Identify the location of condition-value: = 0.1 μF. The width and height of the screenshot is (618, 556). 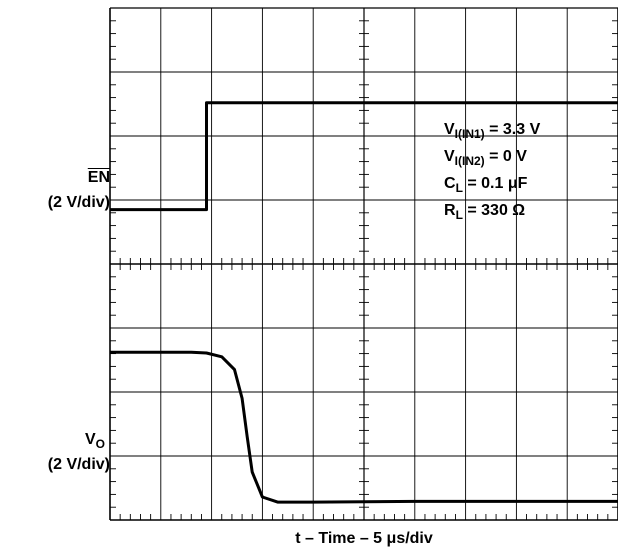
(495, 183).